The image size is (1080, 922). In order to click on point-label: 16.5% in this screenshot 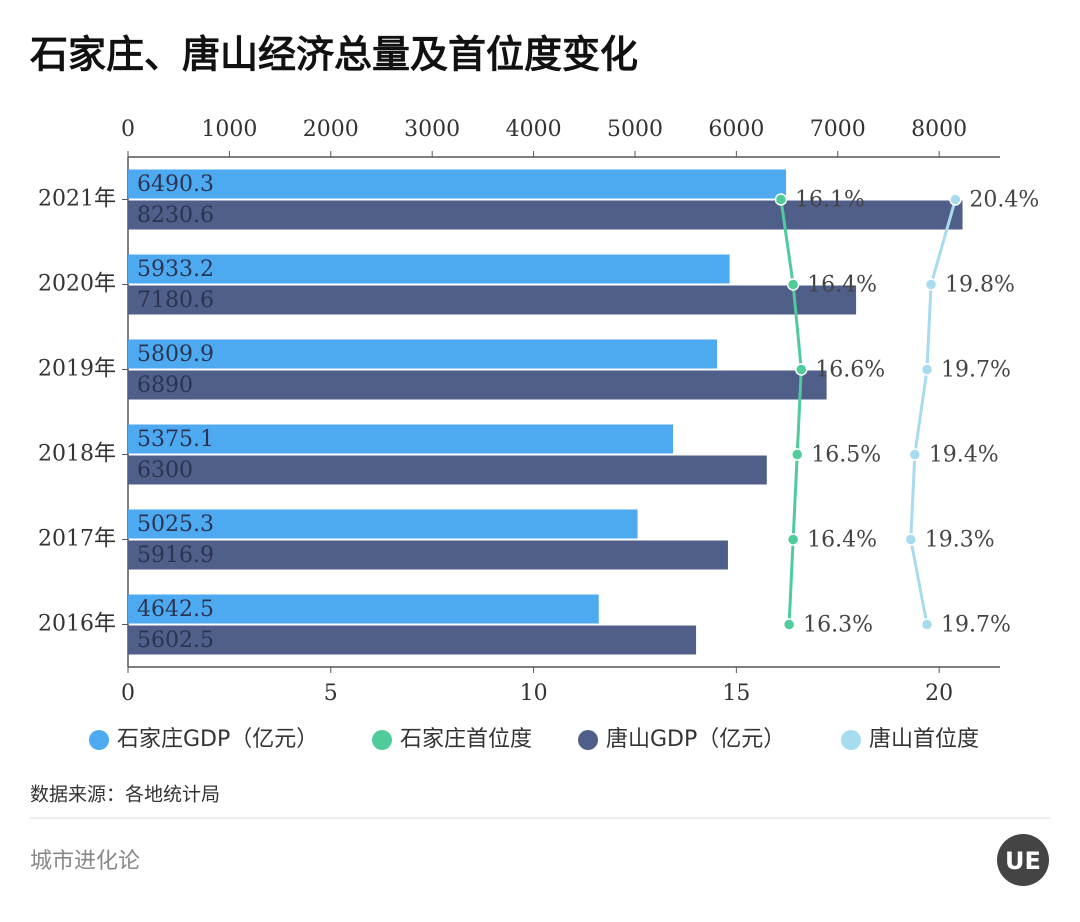, I will do `click(846, 455)`.